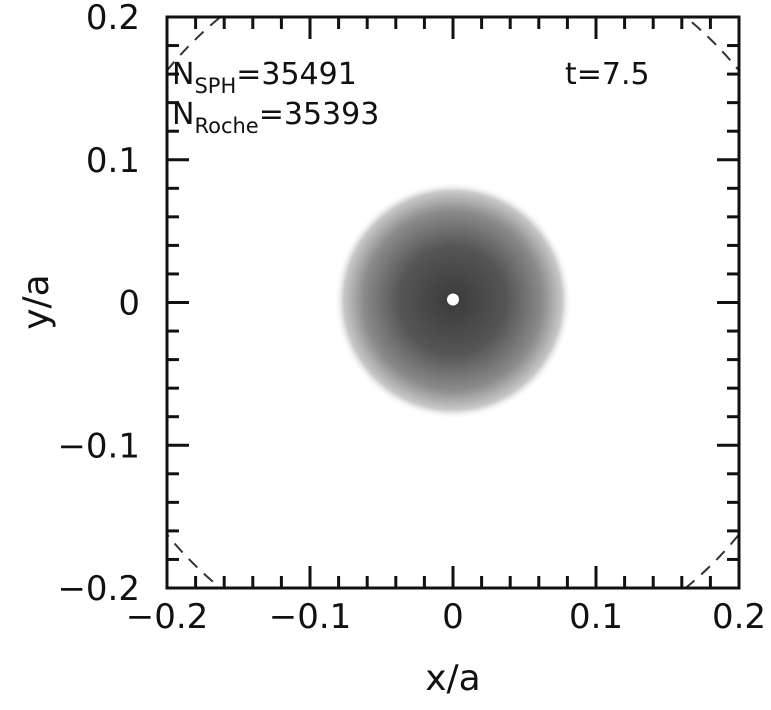 Image resolution: width=771 pixels, height=710 pixels. What do you see at coordinates (310, 617) in the screenshot?
I see `x-tick-label: −0.1` at bounding box center [310, 617].